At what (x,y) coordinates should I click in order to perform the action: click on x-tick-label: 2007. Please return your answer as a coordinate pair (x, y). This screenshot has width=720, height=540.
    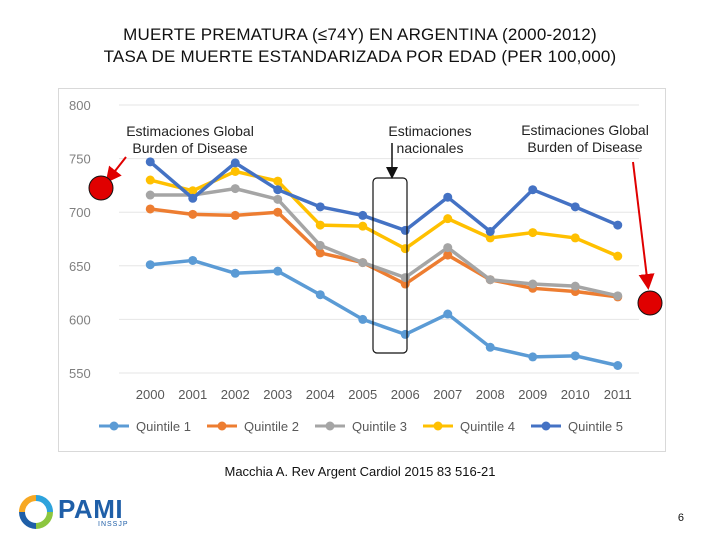
    Looking at the image, I should click on (447, 394).